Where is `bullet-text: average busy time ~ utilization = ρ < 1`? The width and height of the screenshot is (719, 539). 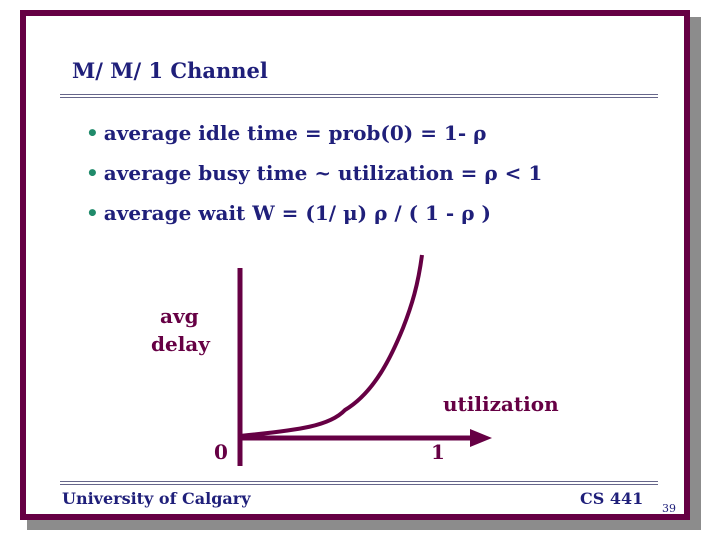 bullet-text: average busy time ~ utilization = ρ < 1 is located at coordinates (323, 173).